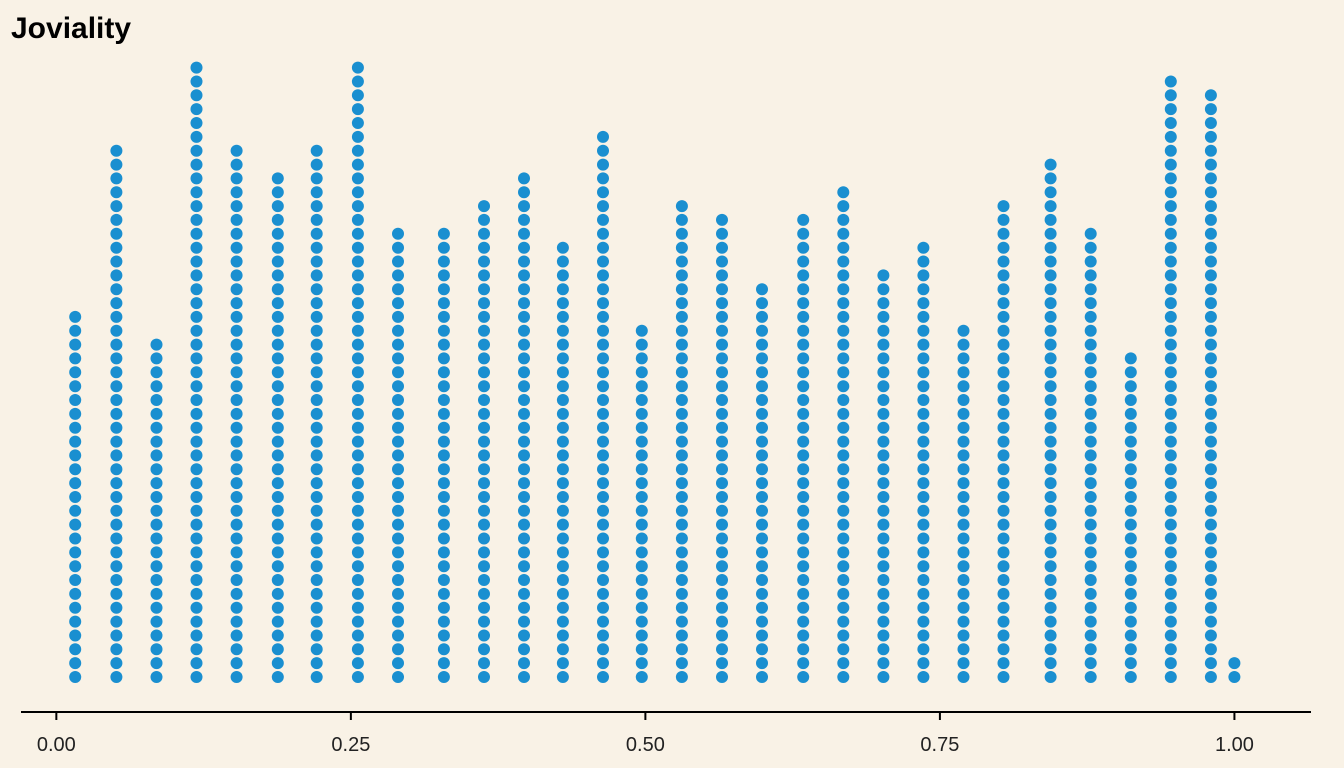  I want to click on x-tick-label-2: 0.50, so click(645, 745).